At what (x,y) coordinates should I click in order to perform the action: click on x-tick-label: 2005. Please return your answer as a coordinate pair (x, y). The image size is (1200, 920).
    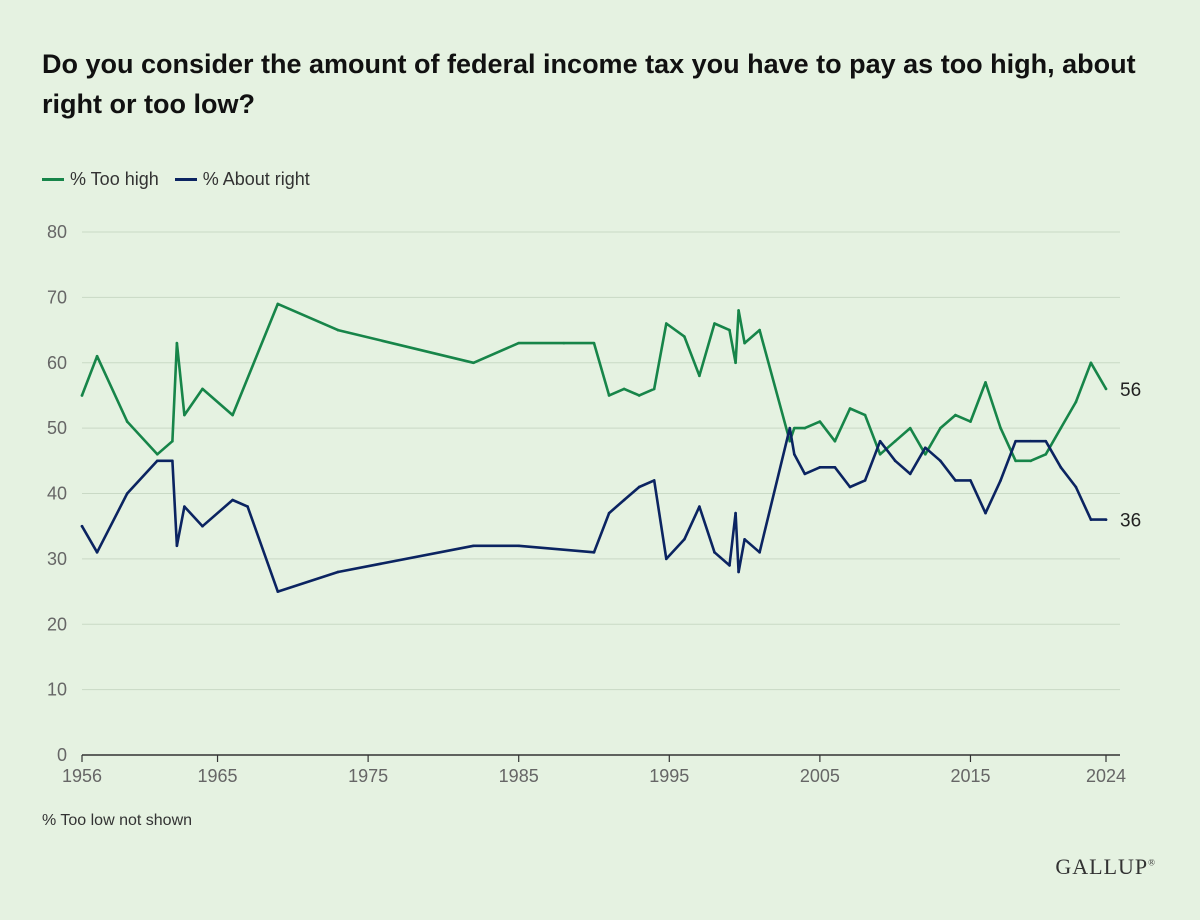
    Looking at the image, I should click on (820, 776).